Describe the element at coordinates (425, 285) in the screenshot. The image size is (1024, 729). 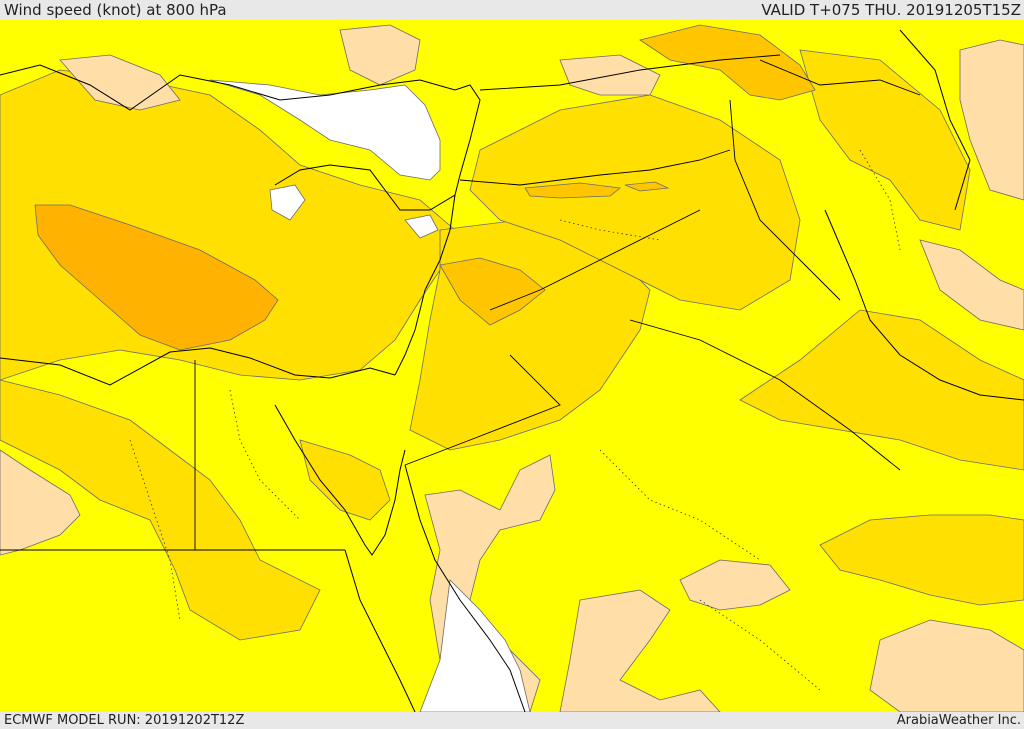
I see `coastline-levant` at that location.